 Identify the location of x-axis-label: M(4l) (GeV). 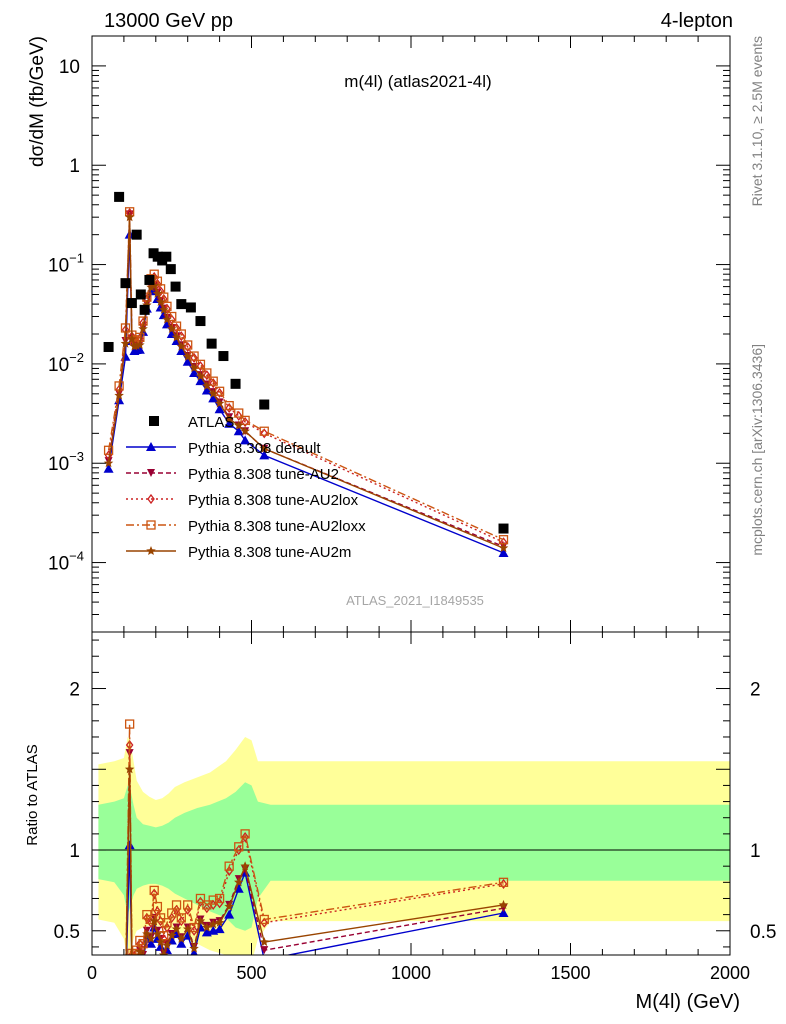
(688, 1002).